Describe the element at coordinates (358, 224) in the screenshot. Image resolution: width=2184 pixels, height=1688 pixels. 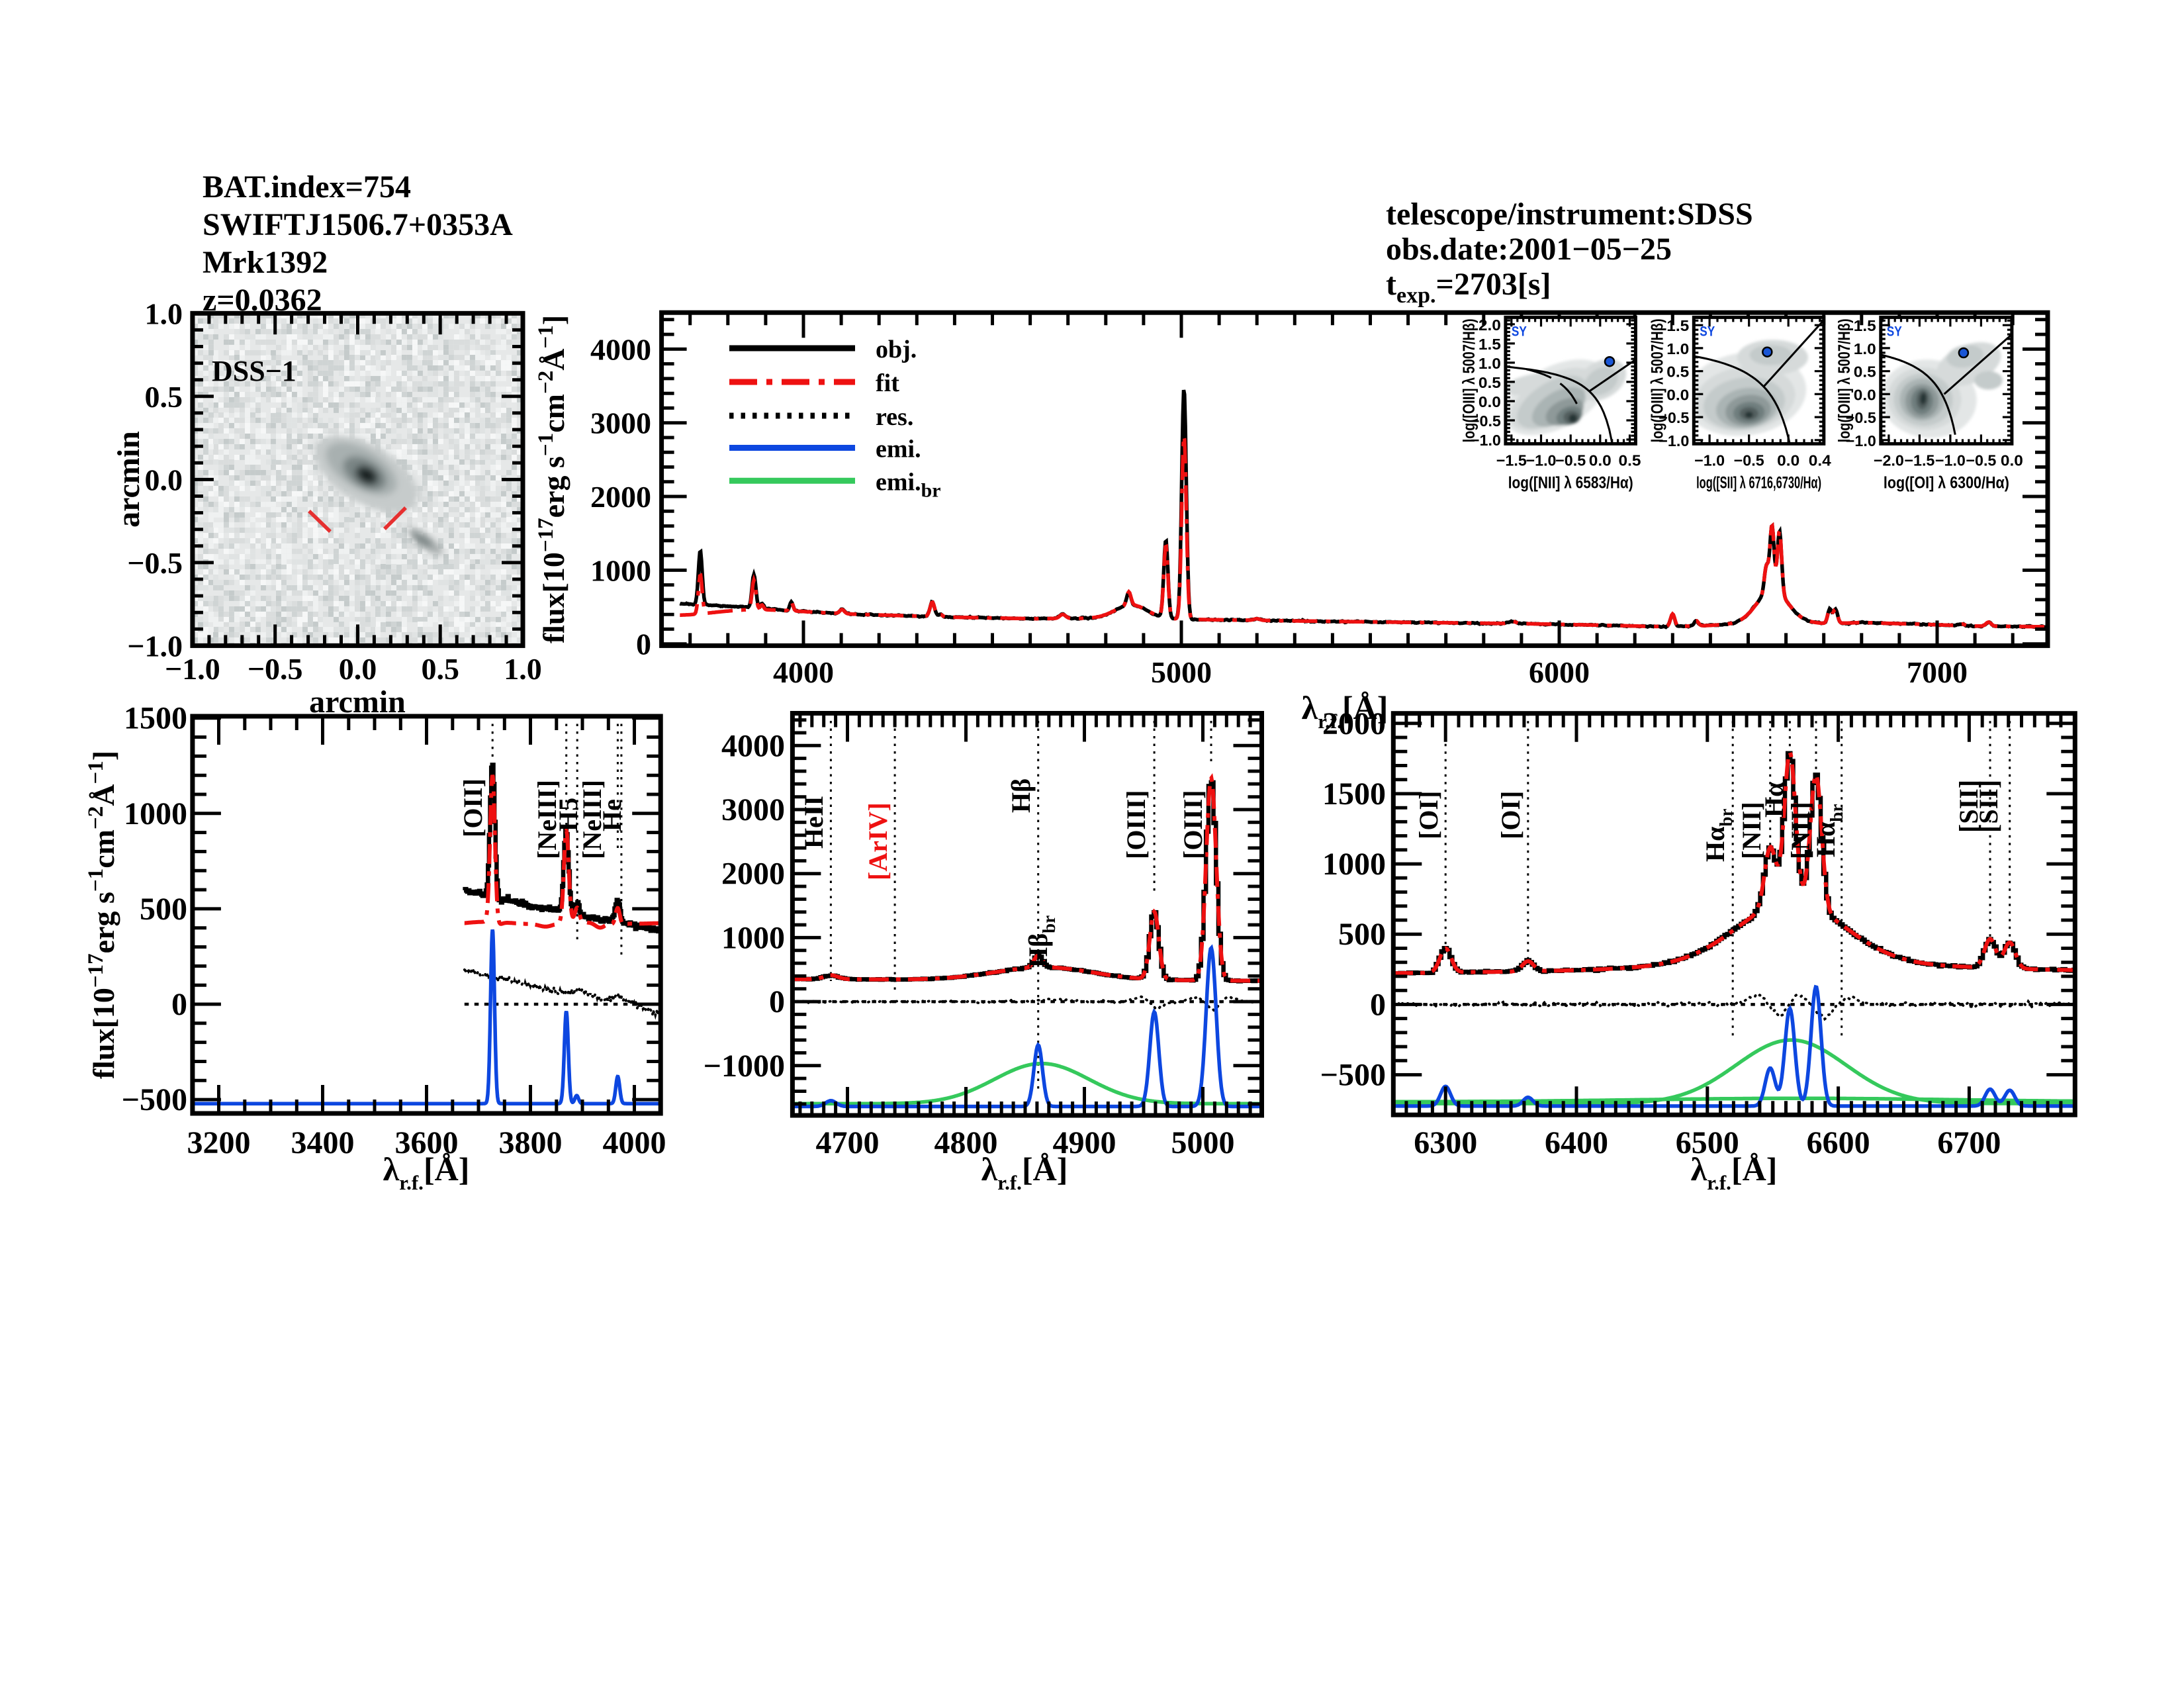
I see `svg-text: SWIFTJ1506.7+0353A` at that location.